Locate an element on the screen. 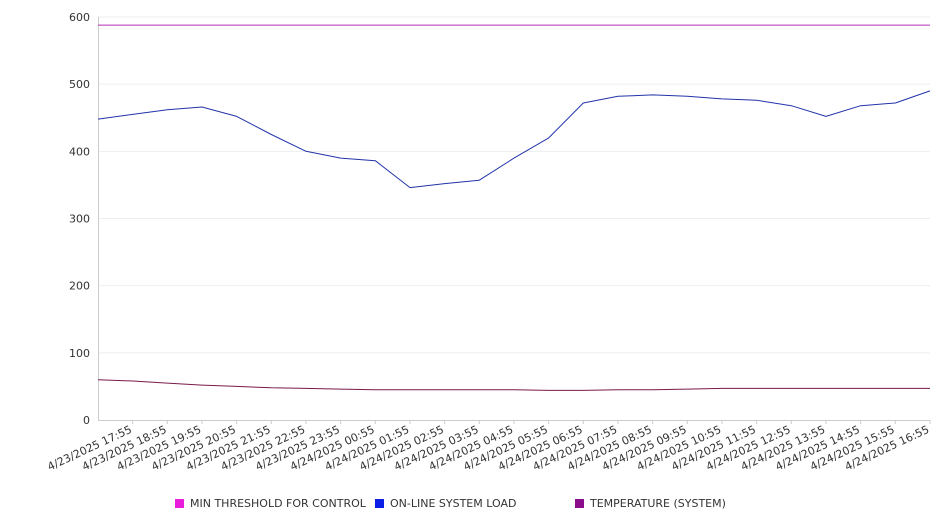 This screenshot has height=526, width=946. legend-label-system-load: ON-LINE SYSTEM LOAD is located at coordinates (453, 503).